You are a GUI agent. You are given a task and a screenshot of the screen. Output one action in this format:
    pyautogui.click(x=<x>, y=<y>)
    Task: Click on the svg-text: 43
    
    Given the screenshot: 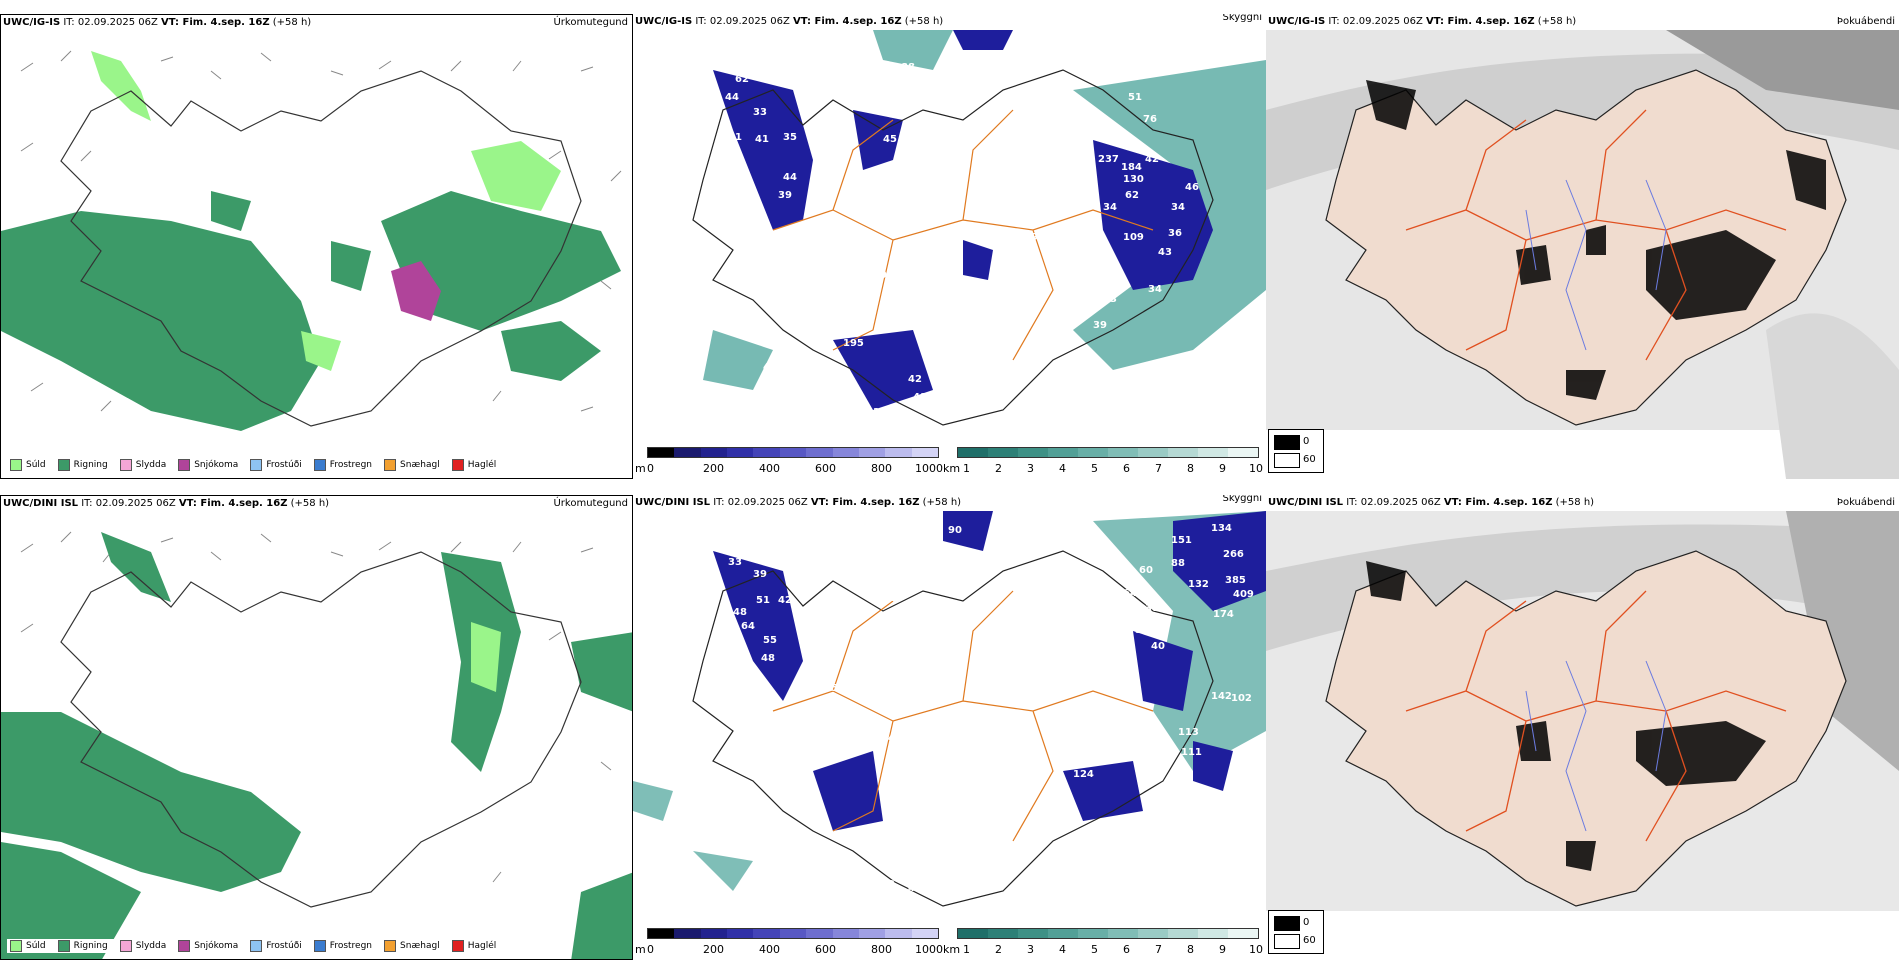 What is the action you would take?
    pyautogui.click(x=1110, y=299)
    